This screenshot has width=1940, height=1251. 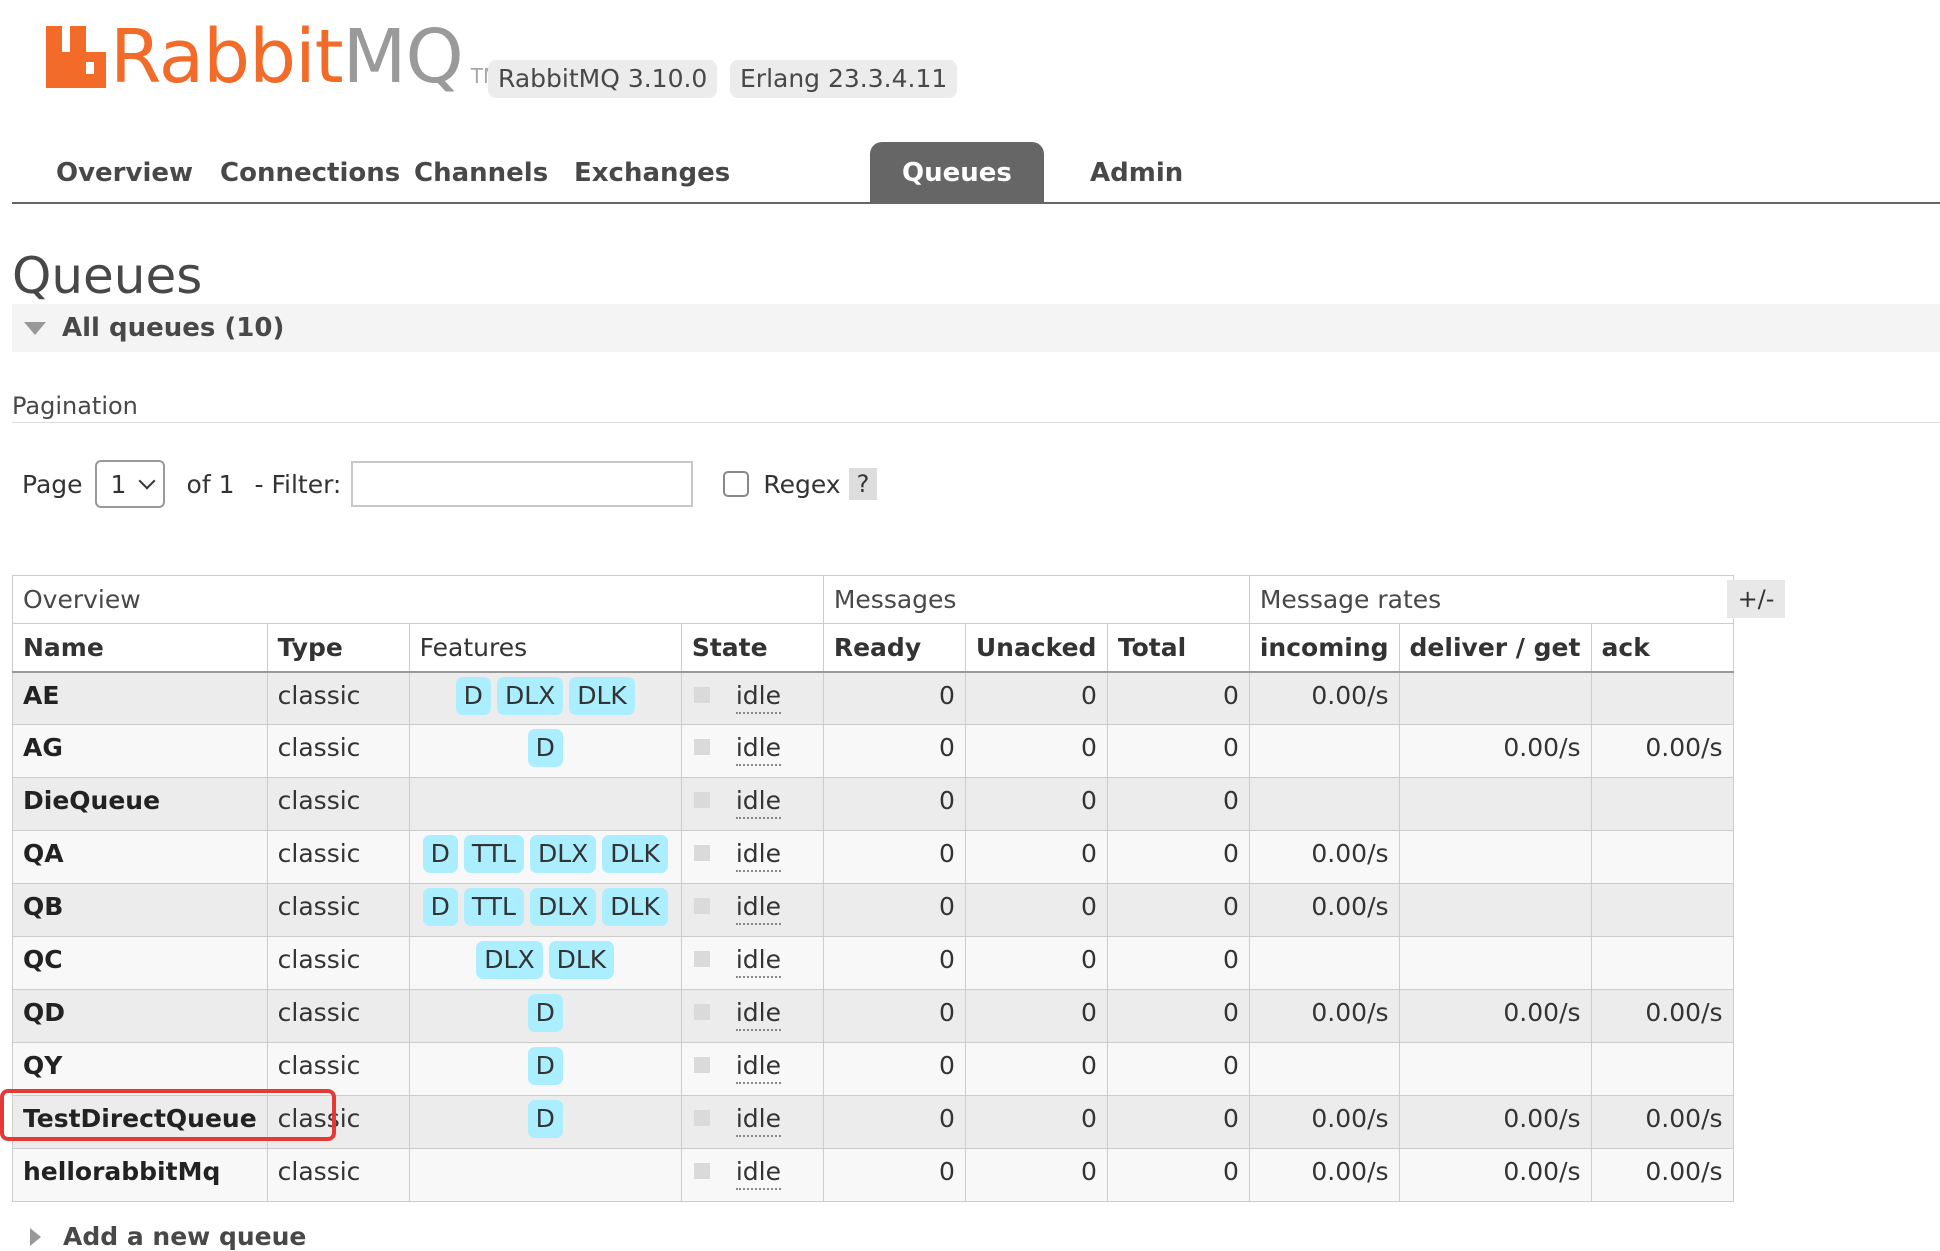 What do you see at coordinates (976, 422) in the screenshot?
I see `divider` at bounding box center [976, 422].